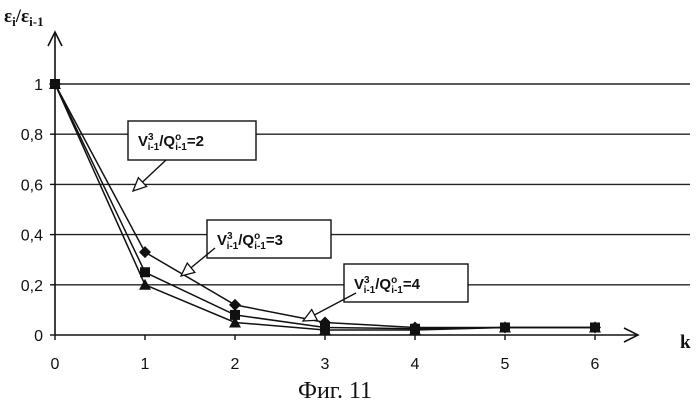 This screenshot has width=699, height=408. What do you see at coordinates (38, 336) in the screenshot?
I see `y-tick-label: 0` at bounding box center [38, 336].